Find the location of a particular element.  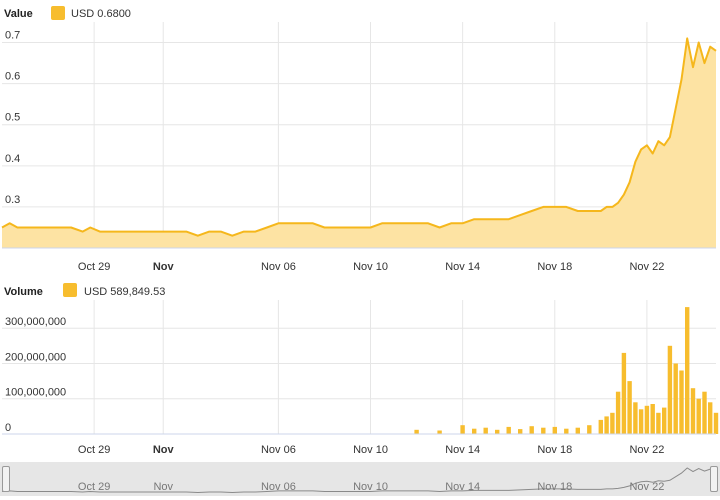

value-xtick-label: Nov 22 is located at coordinates (646, 267).